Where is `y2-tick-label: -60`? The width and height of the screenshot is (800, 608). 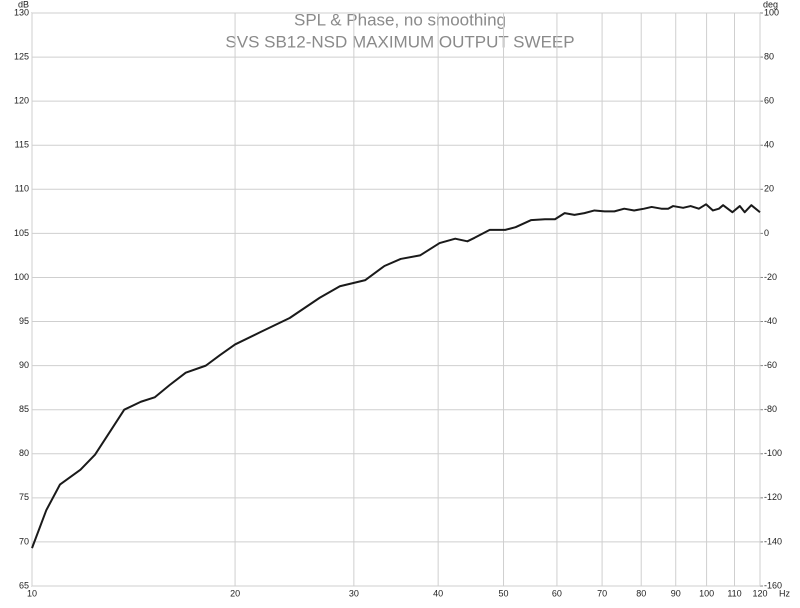 y2-tick-label: -60 is located at coordinates (770, 365).